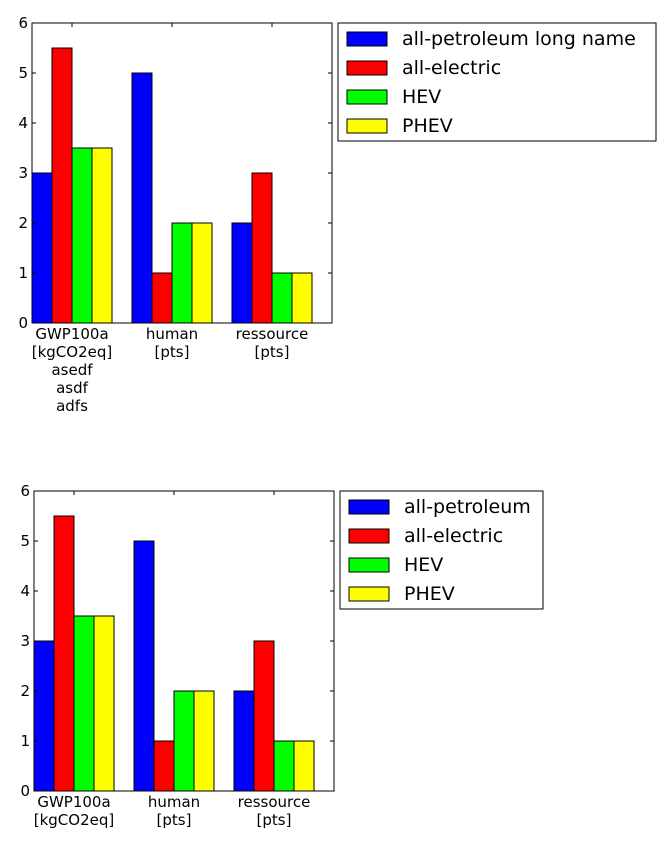  What do you see at coordinates (367, 39) in the screenshot?
I see `legend-swatch-all-petroleum-long-name` at bounding box center [367, 39].